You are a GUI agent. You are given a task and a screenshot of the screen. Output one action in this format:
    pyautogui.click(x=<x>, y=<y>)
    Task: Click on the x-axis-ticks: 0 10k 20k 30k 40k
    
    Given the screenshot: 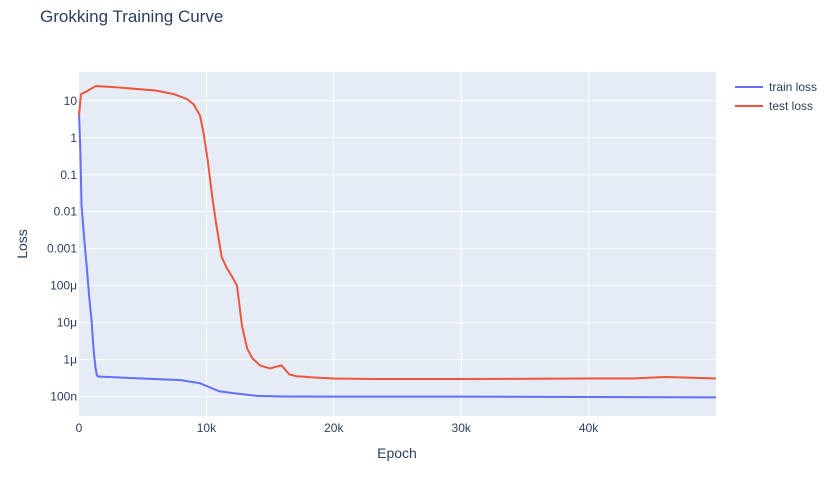 What is the action you would take?
    pyautogui.click(x=338, y=428)
    